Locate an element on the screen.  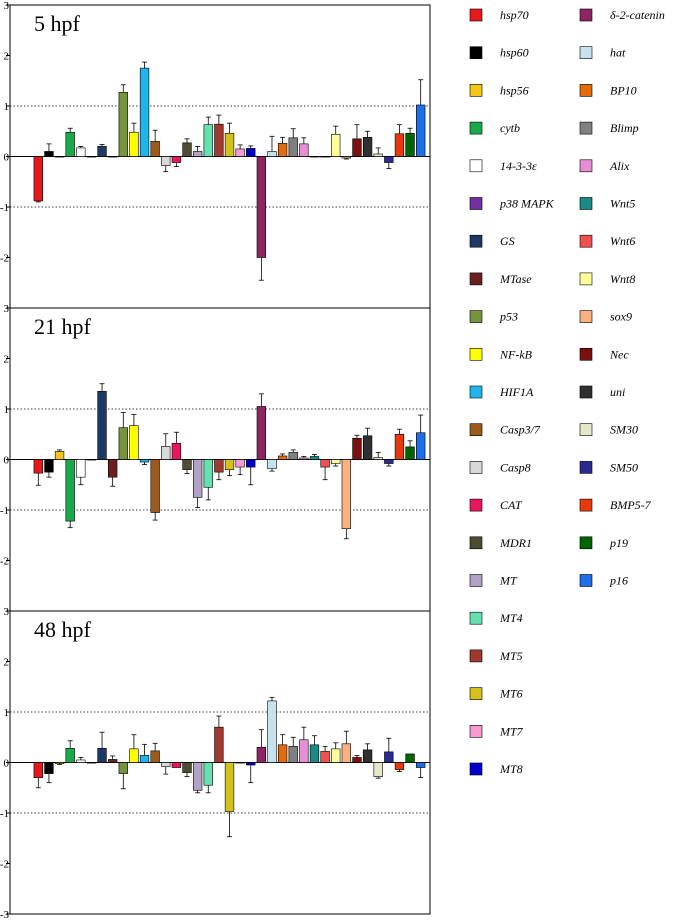
panel-title: 5 hpf is located at coordinates (57, 23).